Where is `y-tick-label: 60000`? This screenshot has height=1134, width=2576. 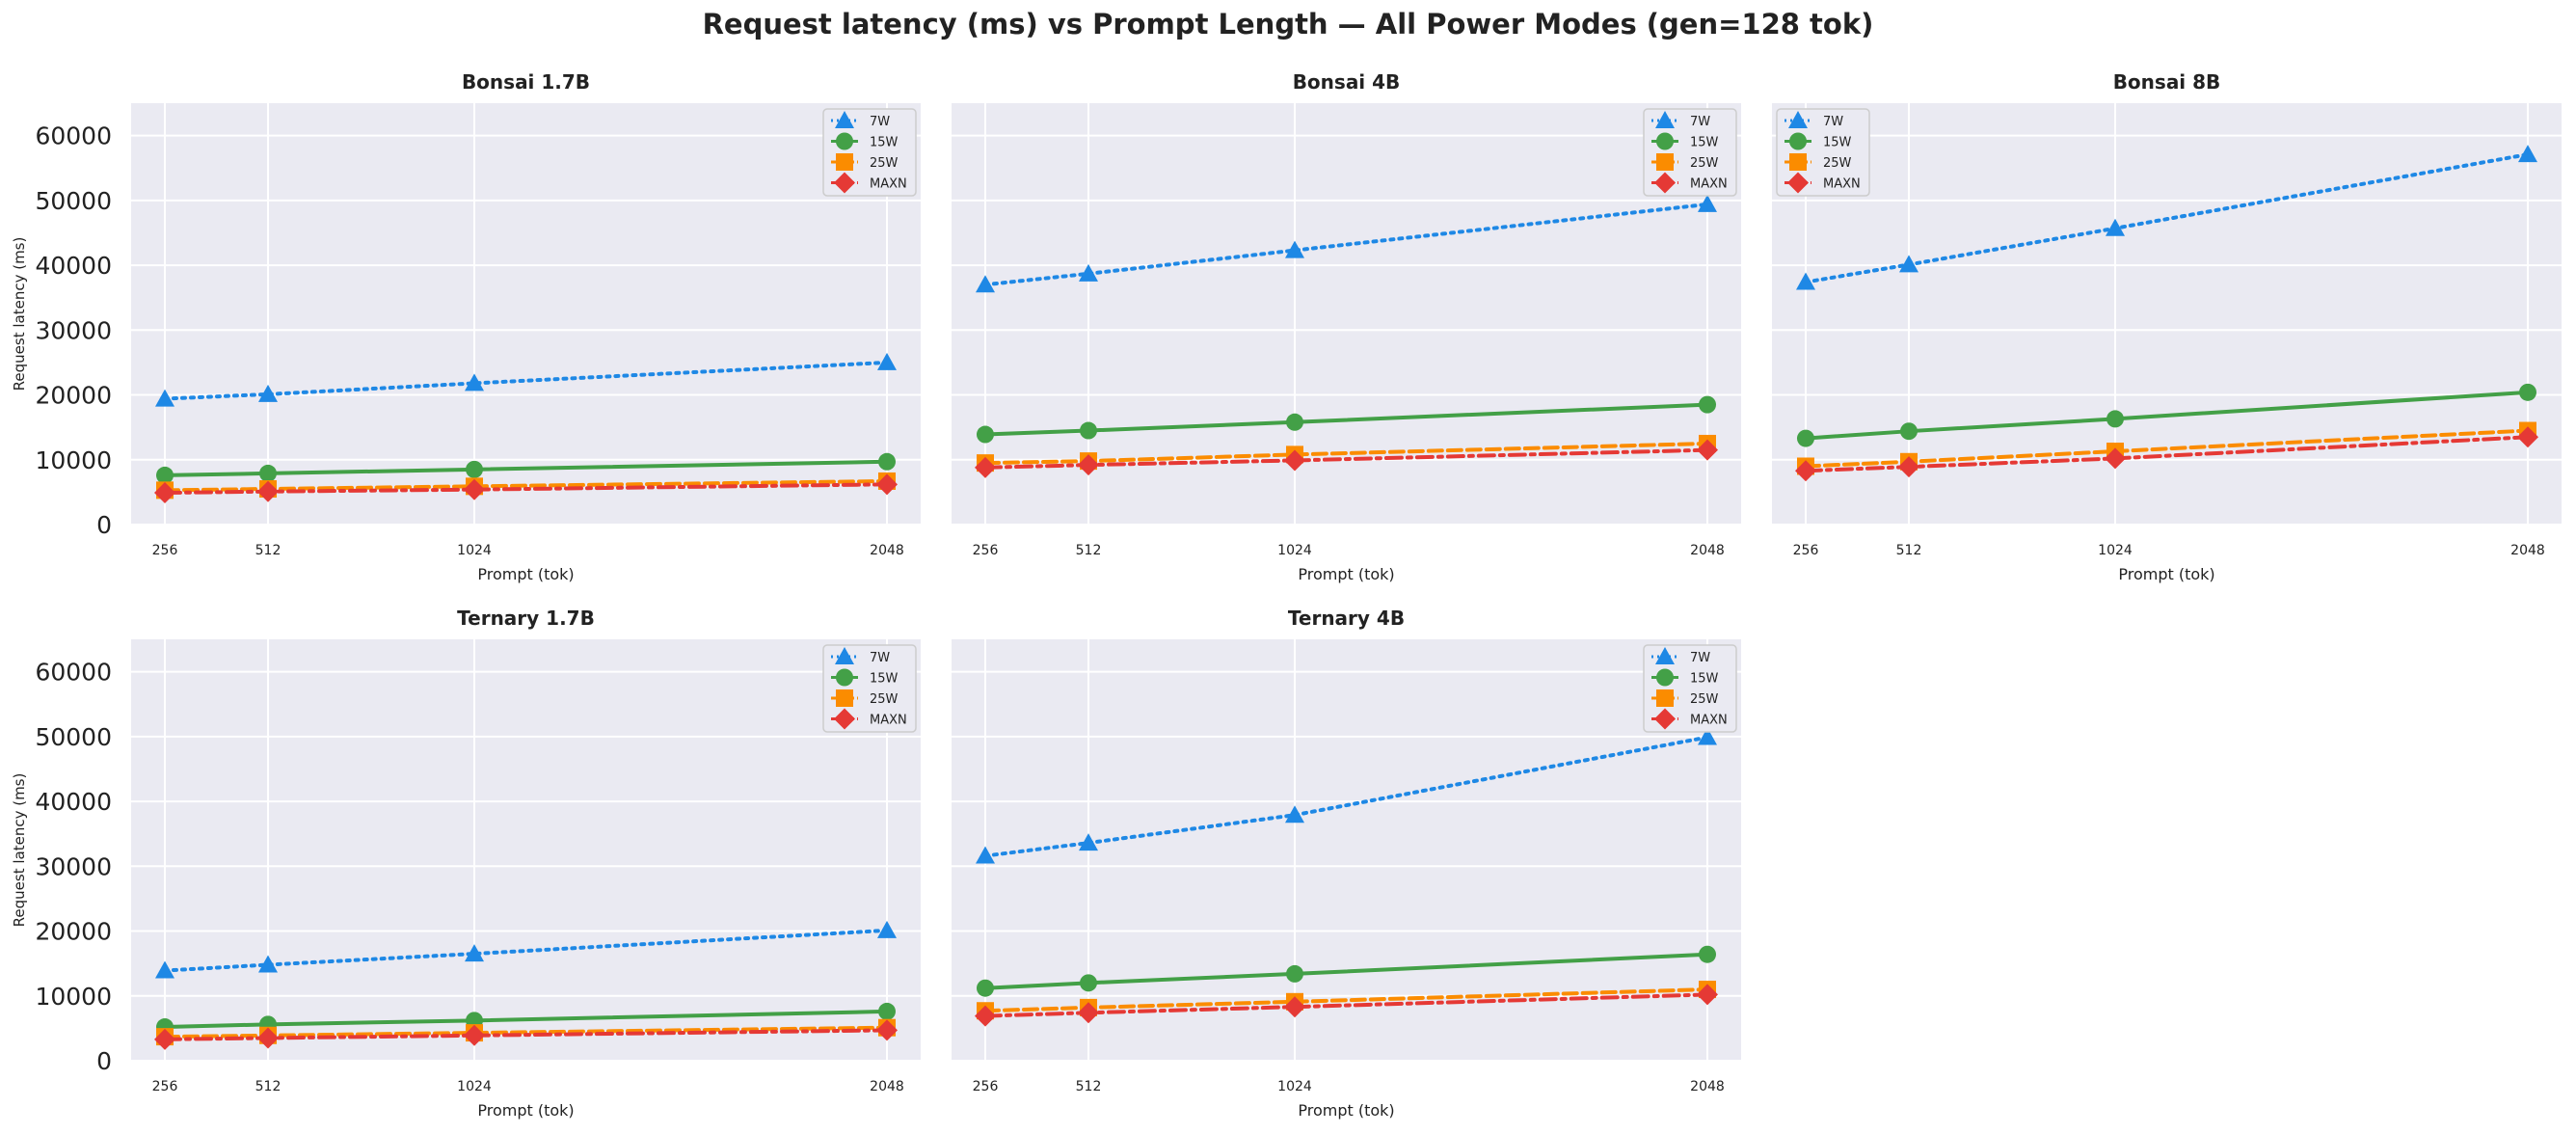
y-tick-label: 60000 is located at coordinates (73, 136).